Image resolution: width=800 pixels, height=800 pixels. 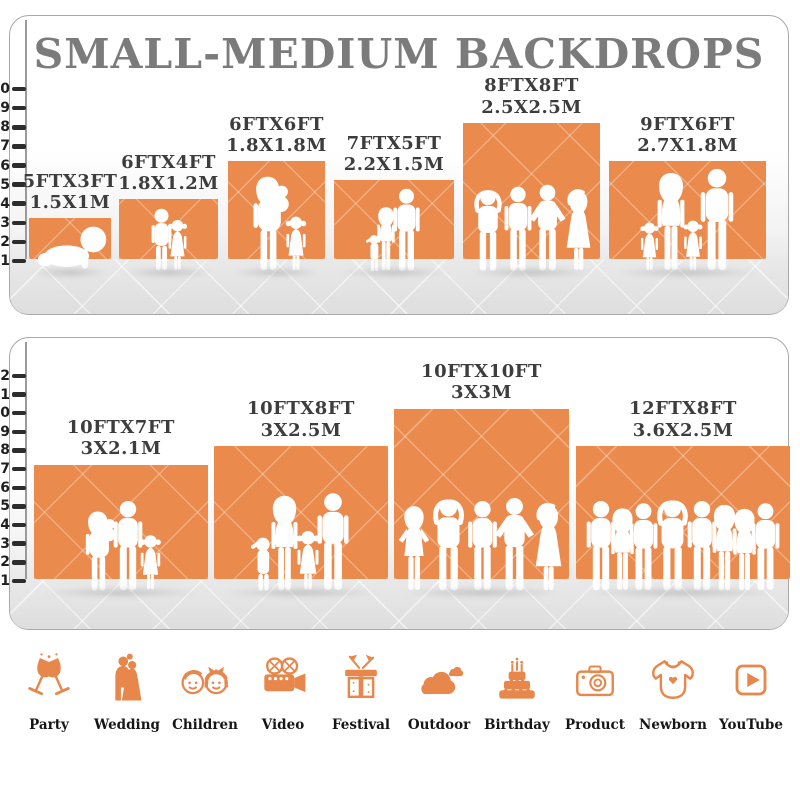 I want to click on wedding-icon, so click(x=127, y=680).